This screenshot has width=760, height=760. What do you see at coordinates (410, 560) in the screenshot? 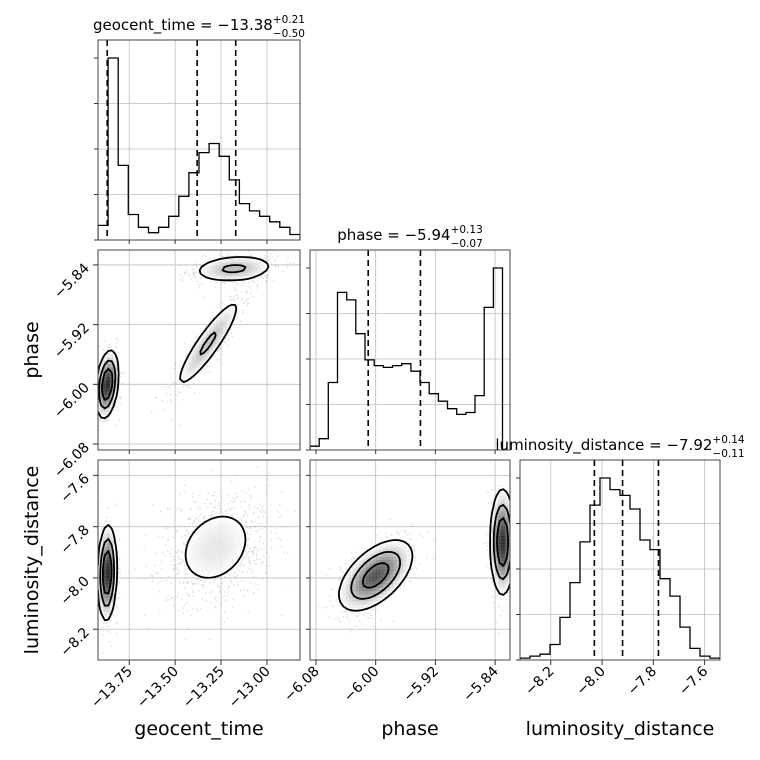
I see `density-layer` at bounding box center [410, 560].